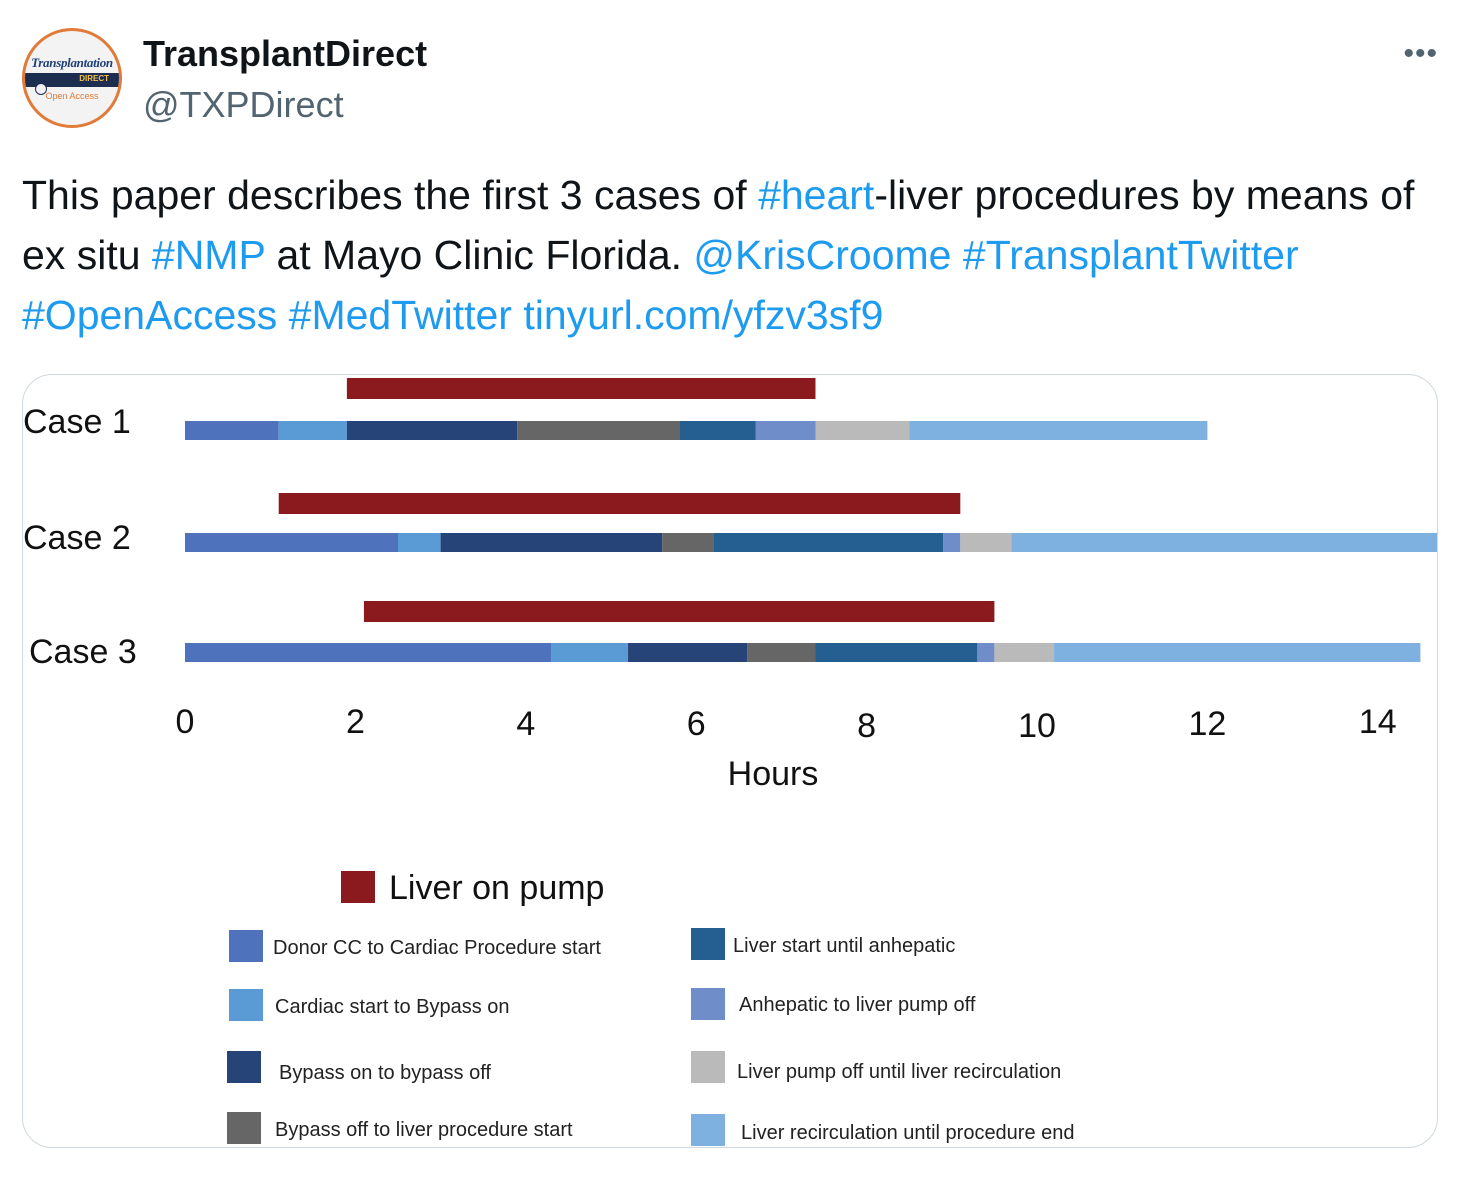 This screenshot has height=1177, width=1476. I want to click on segment-bar-case-2-liver_start, so click(828, 542).